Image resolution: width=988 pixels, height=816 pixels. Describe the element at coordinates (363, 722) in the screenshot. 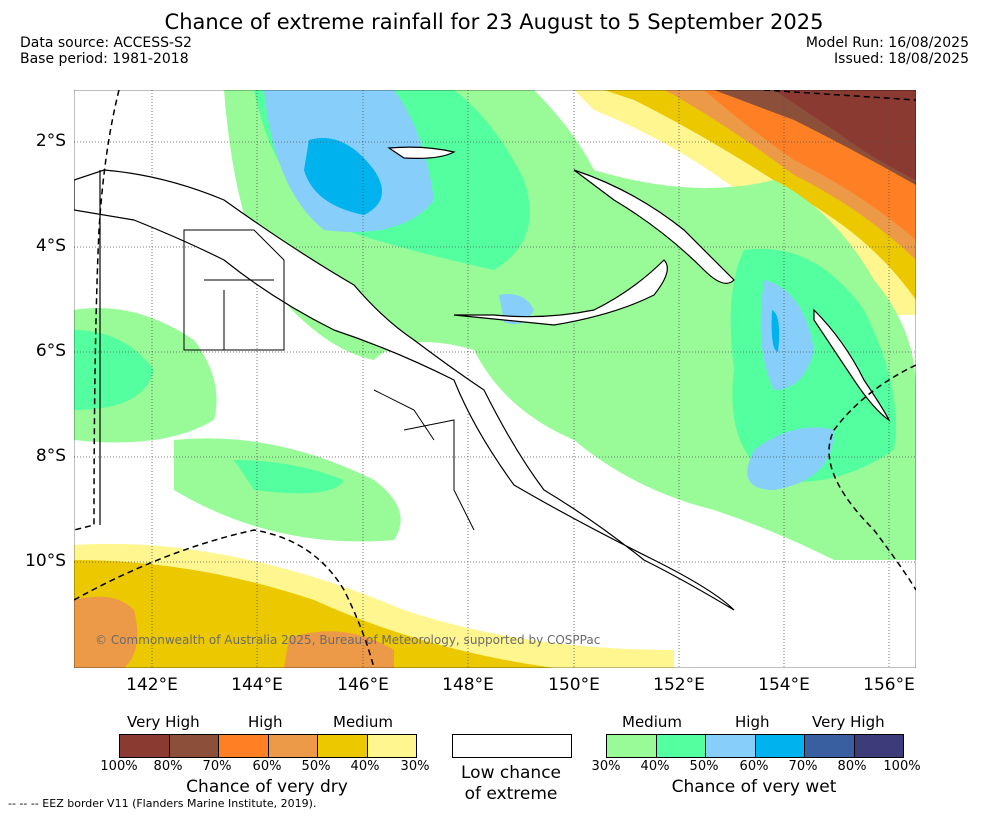

I see `dry-category-medium: Medium` at that location.